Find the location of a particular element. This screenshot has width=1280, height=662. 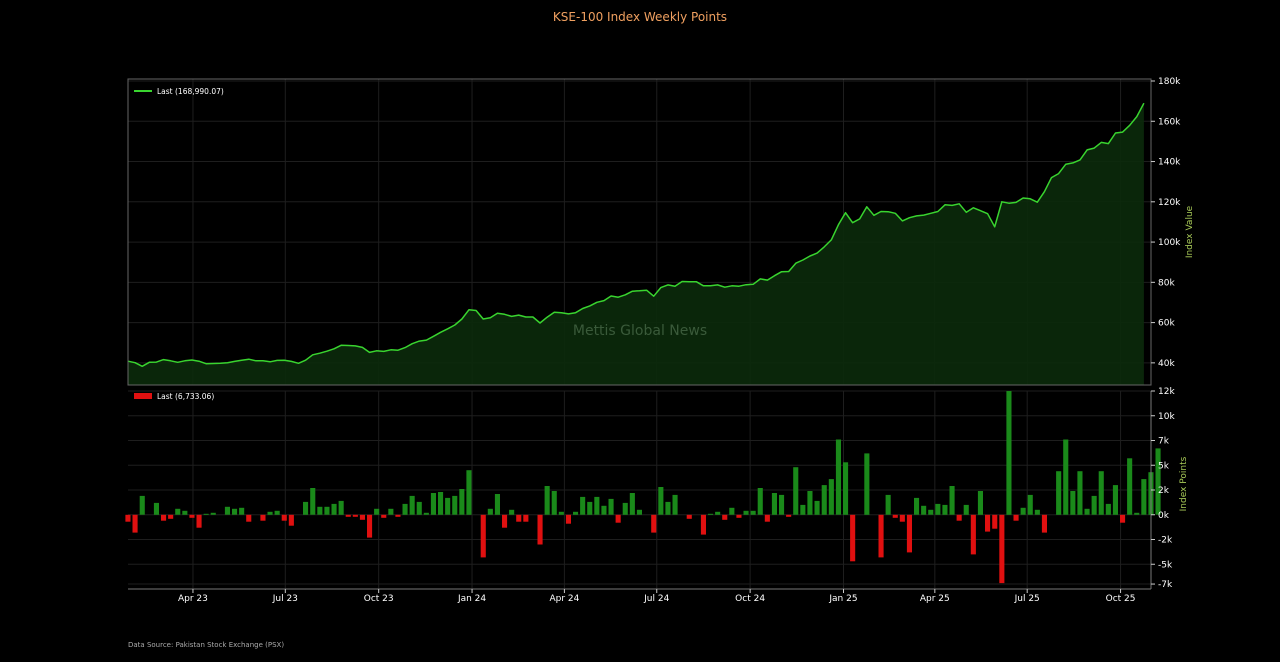

x-tick-label: Oct 25 is located at coordinates (1121, 599).